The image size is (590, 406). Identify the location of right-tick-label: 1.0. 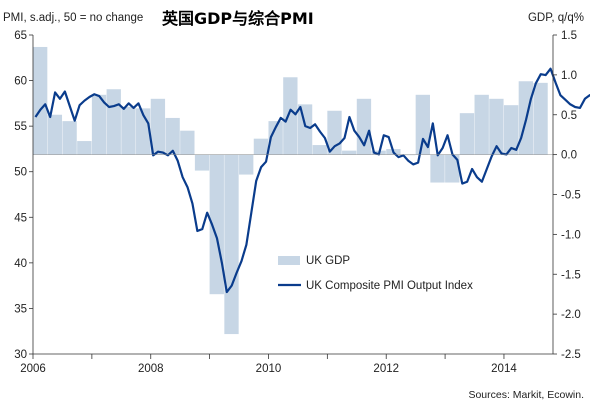
(569, 76).